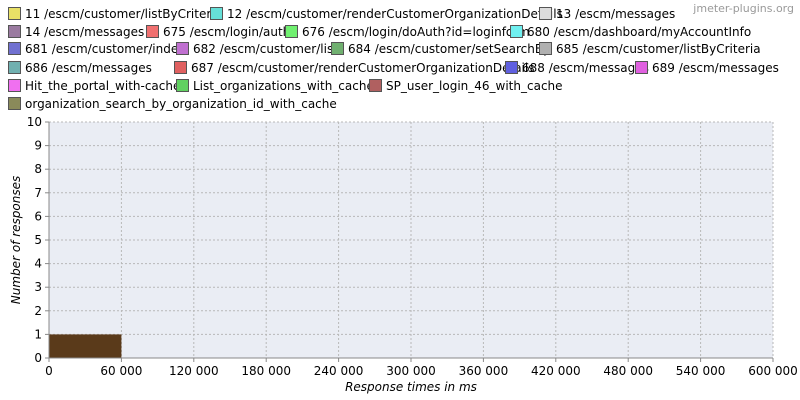 This screenshot has height=400, width=800. I want to click on legend-item: 11 /escm/customer/listByCriteria, so click(115, 14).